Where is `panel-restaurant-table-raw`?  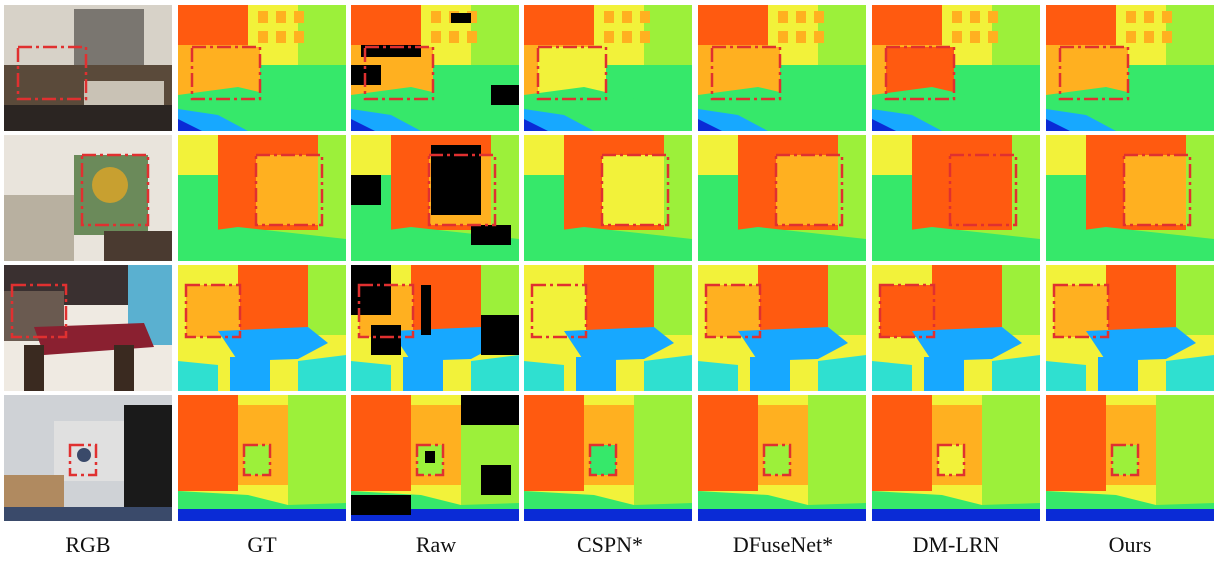 panel-restaurant-table-raw is located at coordinates (435, 328).